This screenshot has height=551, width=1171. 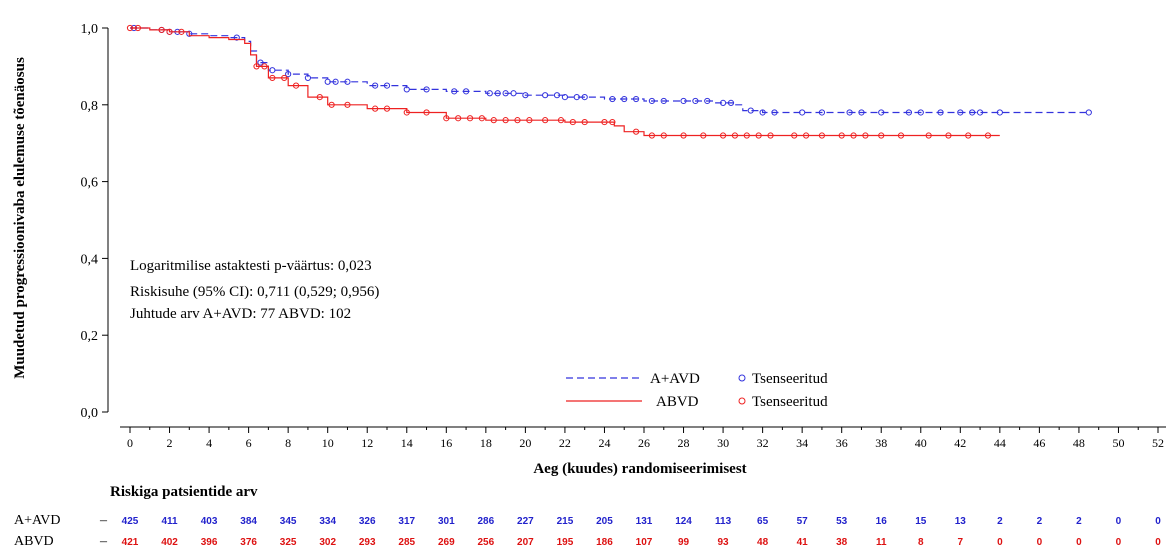 What do you see at coordinates (961, 521) in the screenshot?
I see `risk-cell: 13` at bounding box center [961, 521].